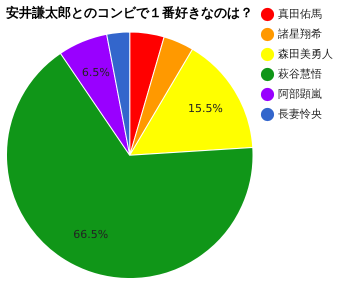 Image resolution: width=347 pixels, height=285 pixels. What do you see at coordinates (300, 113) in the screenshot?
I see `legend-label: 長妻怜央` at bounding box center [300, 113].